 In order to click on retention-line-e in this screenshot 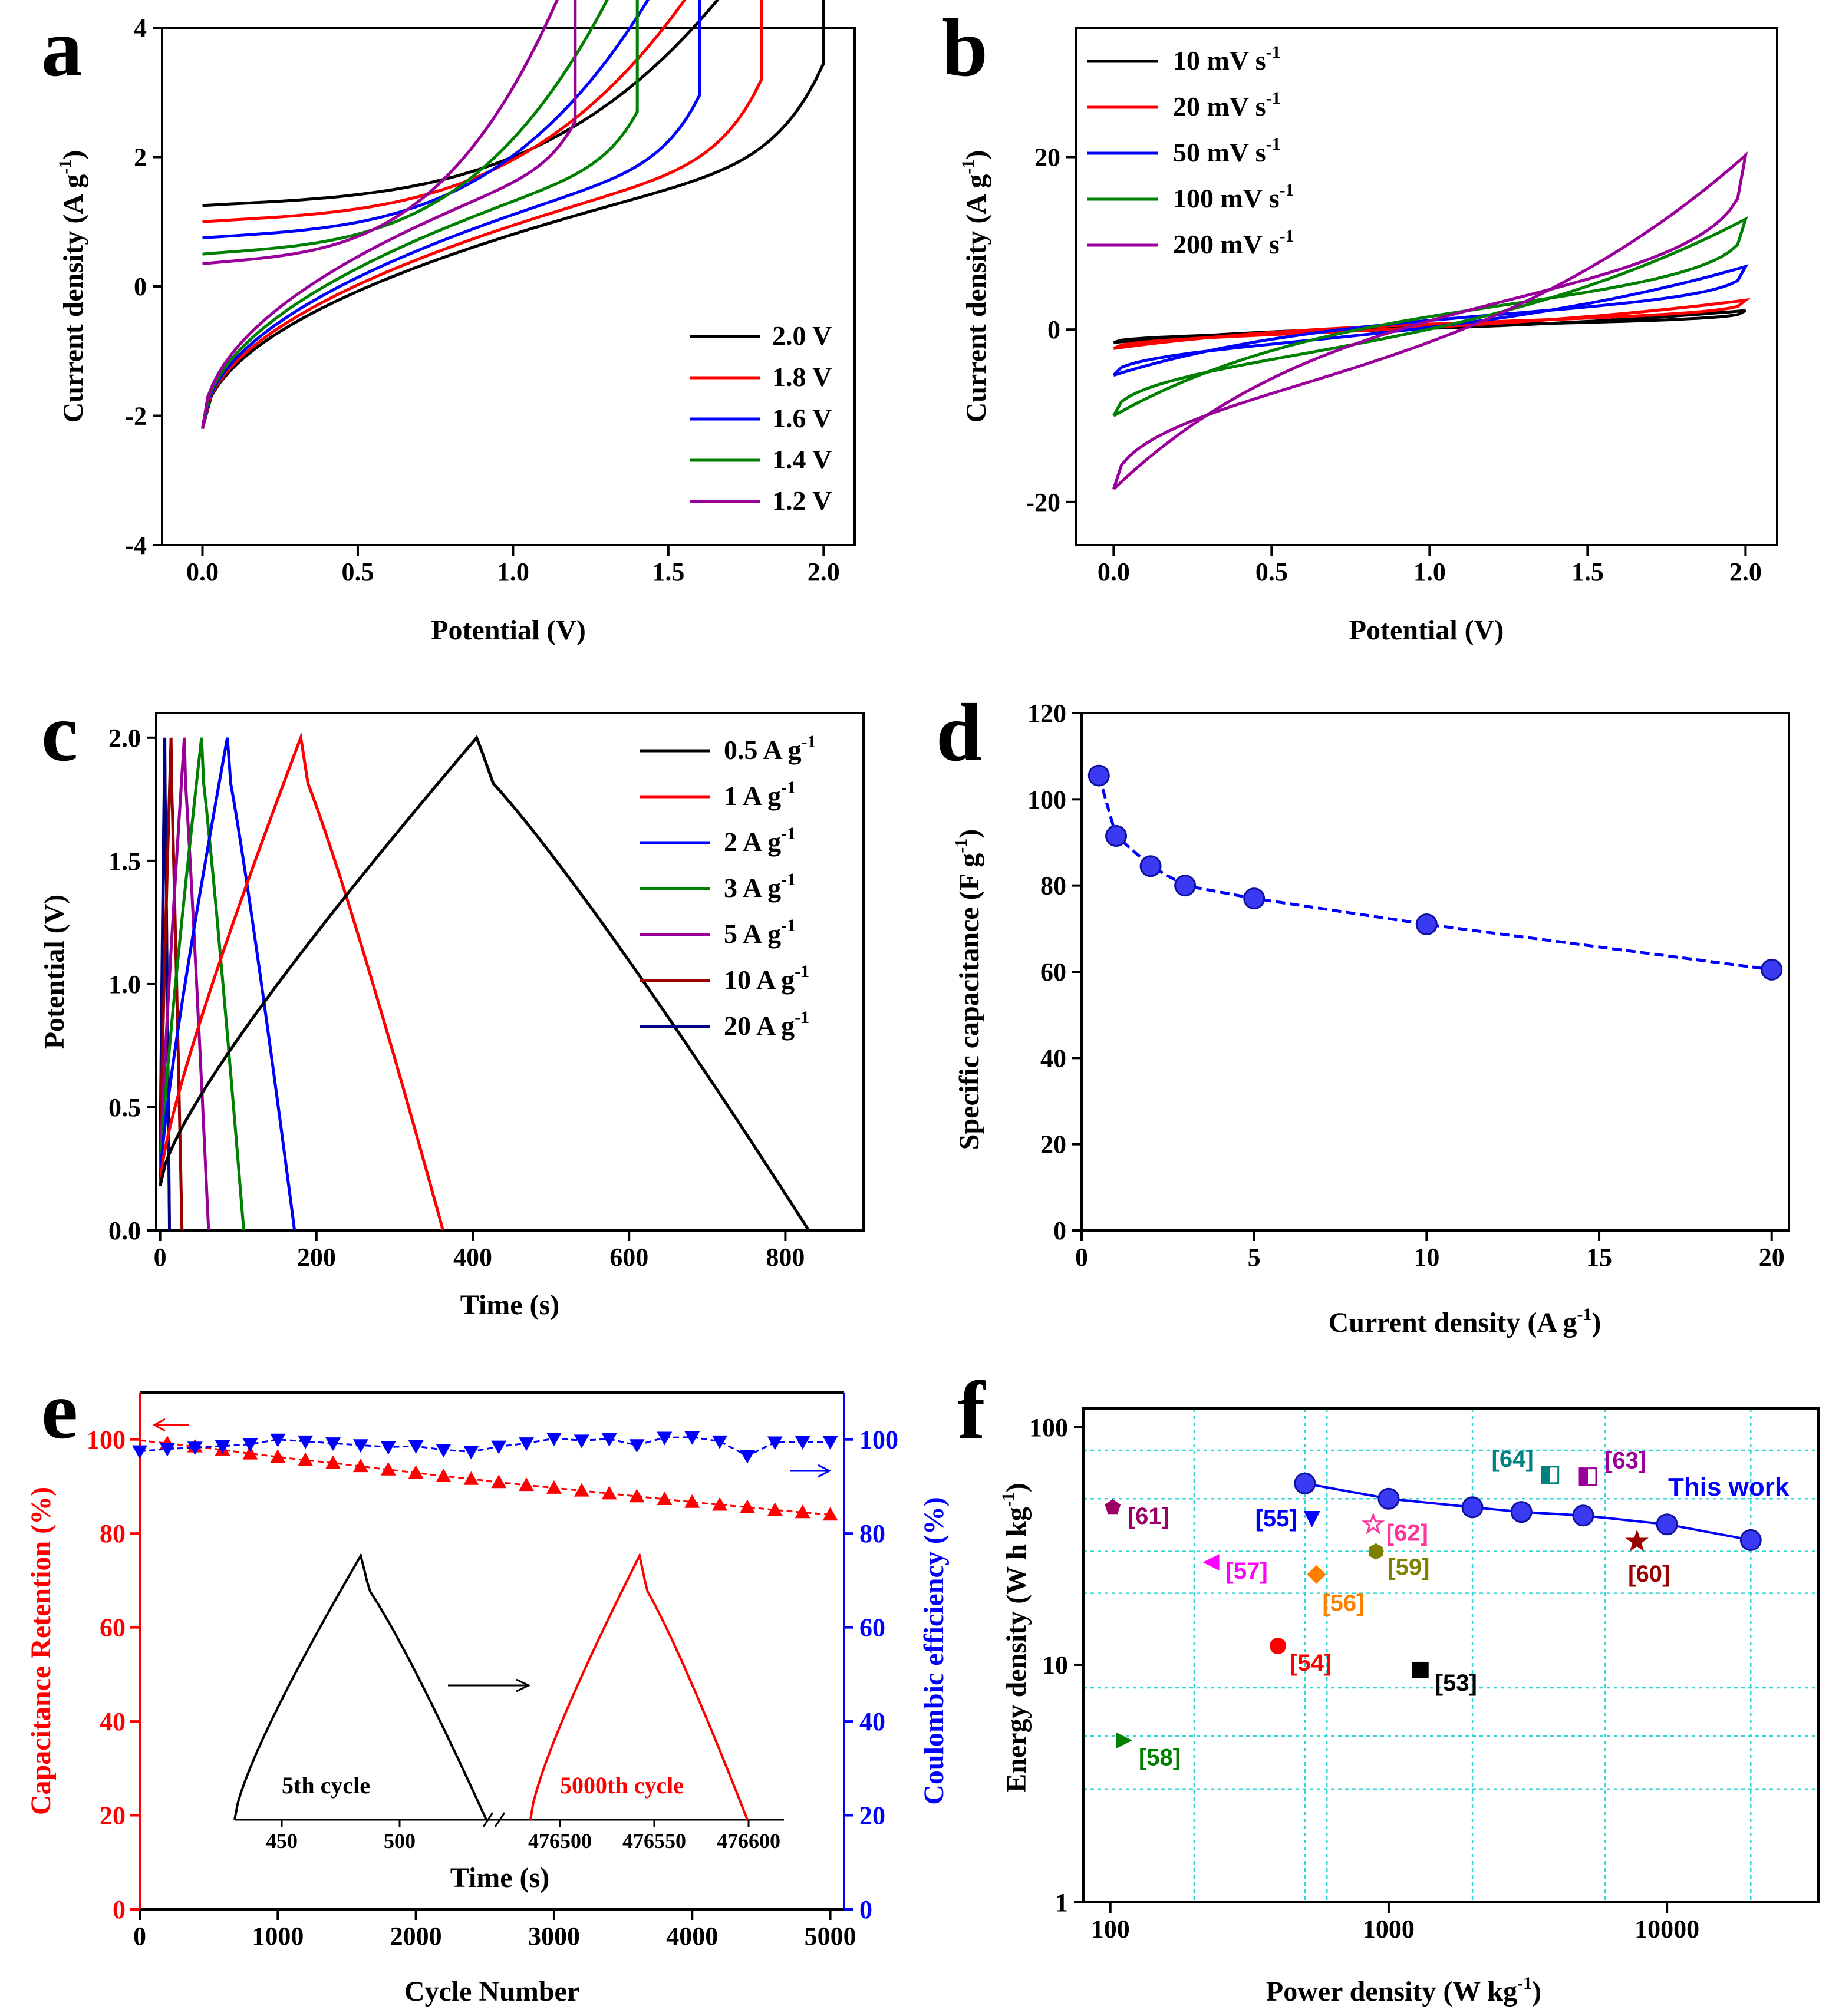, I will do `click(485, 1477)`.